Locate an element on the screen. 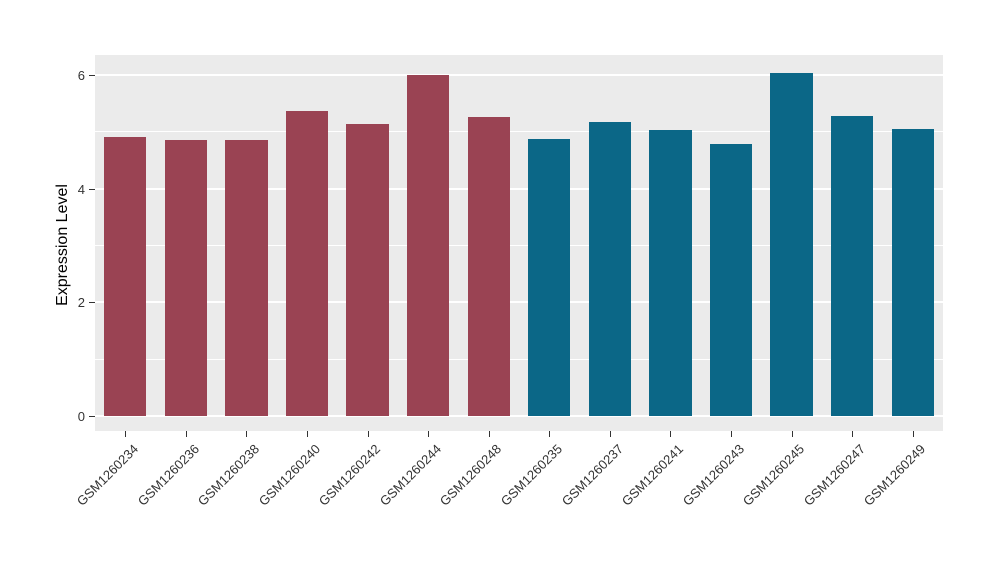 The height and width of the screenshot is (580, 1000). x-axis-tick-label: GSM1260244 is located at coordinates (410, 475).